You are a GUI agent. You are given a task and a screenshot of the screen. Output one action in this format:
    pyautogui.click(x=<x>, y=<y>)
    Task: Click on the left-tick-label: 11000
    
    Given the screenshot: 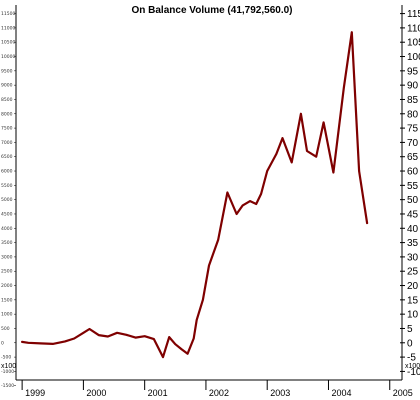 What is the action you would take?
    pyautogui.click(x=8, y=28)
    